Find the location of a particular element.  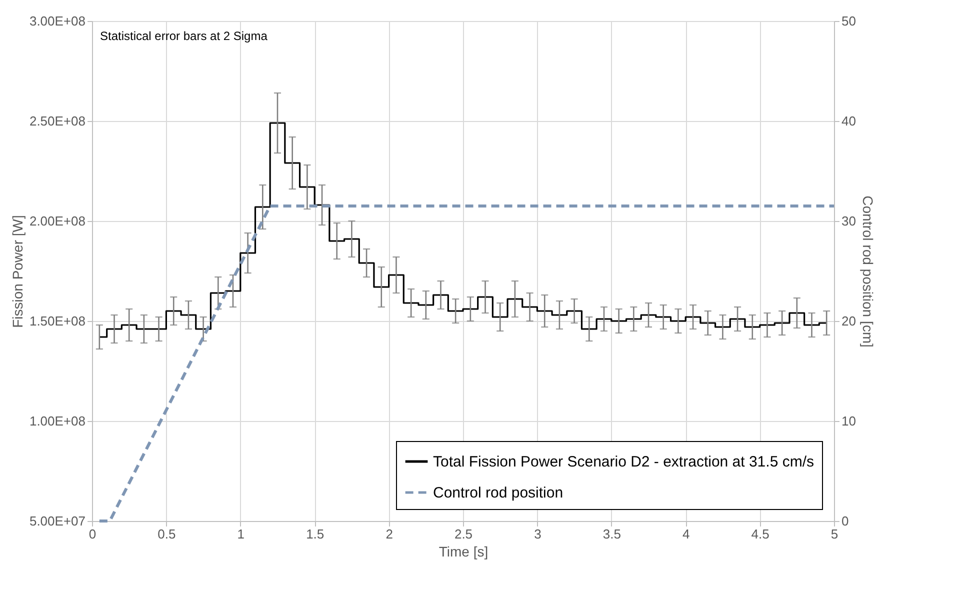

annotation: Statistical error bars at 2 Sigma is located at coordinates (184, 36).